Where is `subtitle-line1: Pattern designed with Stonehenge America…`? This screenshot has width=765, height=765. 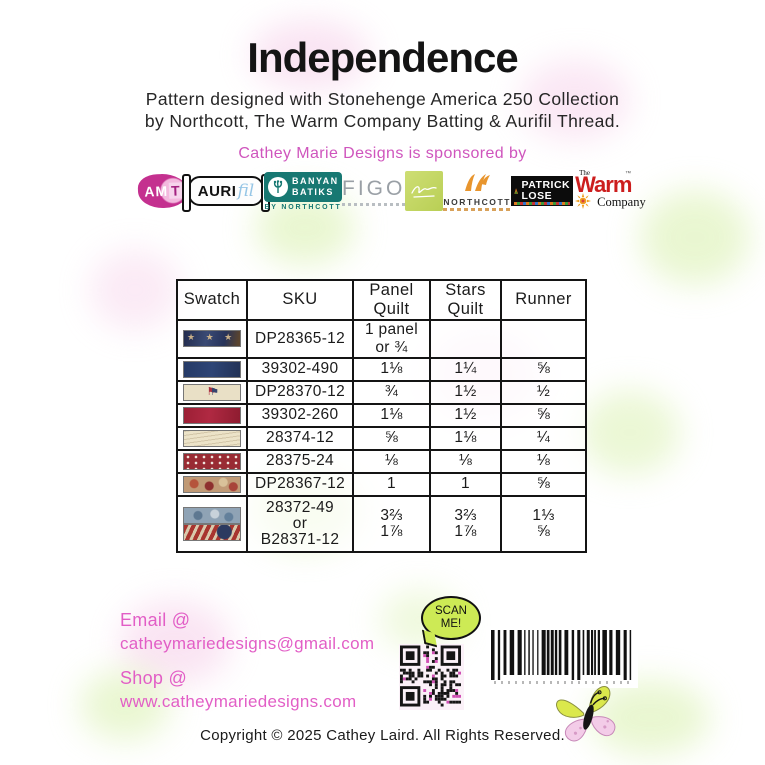 subtitle-line1: Pattern designed with Stonehenge America… is located at coordinates (382, 99).